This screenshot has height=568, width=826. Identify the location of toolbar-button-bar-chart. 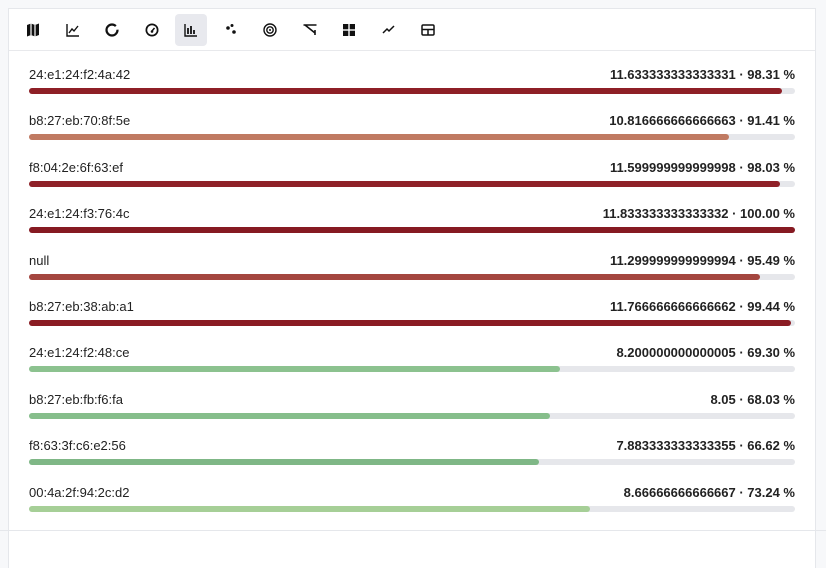
(191, 29).